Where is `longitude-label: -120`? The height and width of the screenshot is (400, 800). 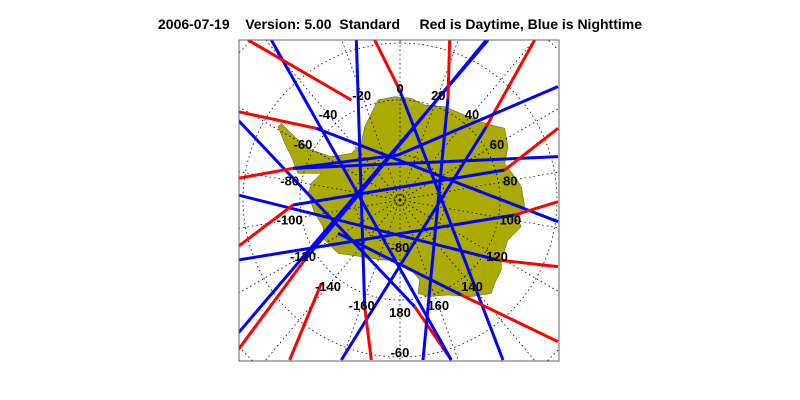
longitude-label: -120 is located at coordinates (303, 256).